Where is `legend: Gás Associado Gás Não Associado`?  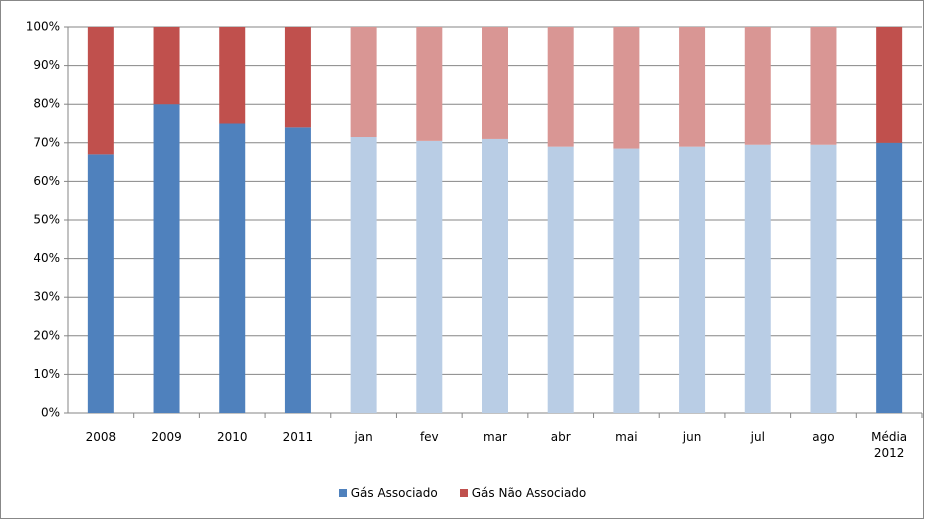
legend: Gás Associado Gás Não Associado is located at coordinates (462, 493).